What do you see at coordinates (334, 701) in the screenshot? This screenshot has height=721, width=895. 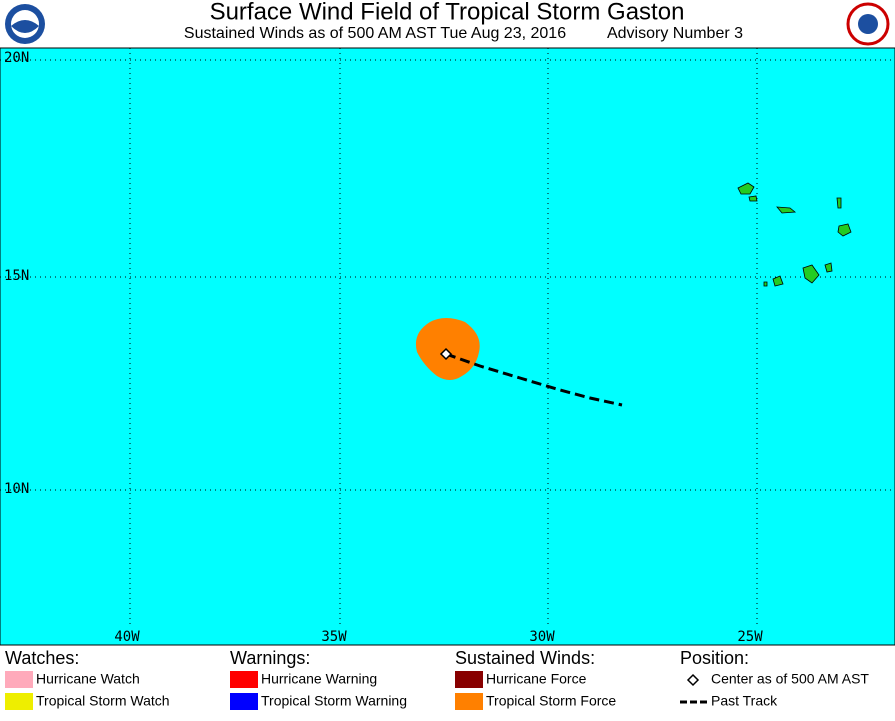 I see `legend-item: Tropical Storm Warning` at bounding box center [334, 701].